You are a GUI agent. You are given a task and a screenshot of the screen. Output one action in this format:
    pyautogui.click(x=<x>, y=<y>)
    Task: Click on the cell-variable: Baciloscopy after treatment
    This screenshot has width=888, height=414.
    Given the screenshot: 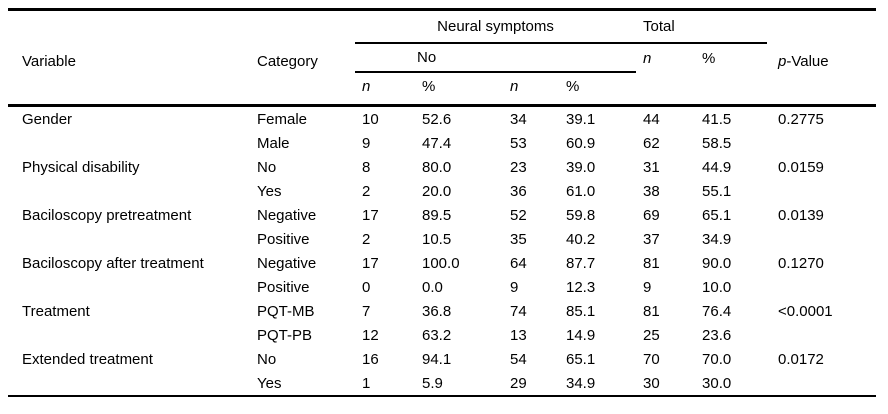 What is the action you would take?
    pyautogui.click(x=113, y=263)
    